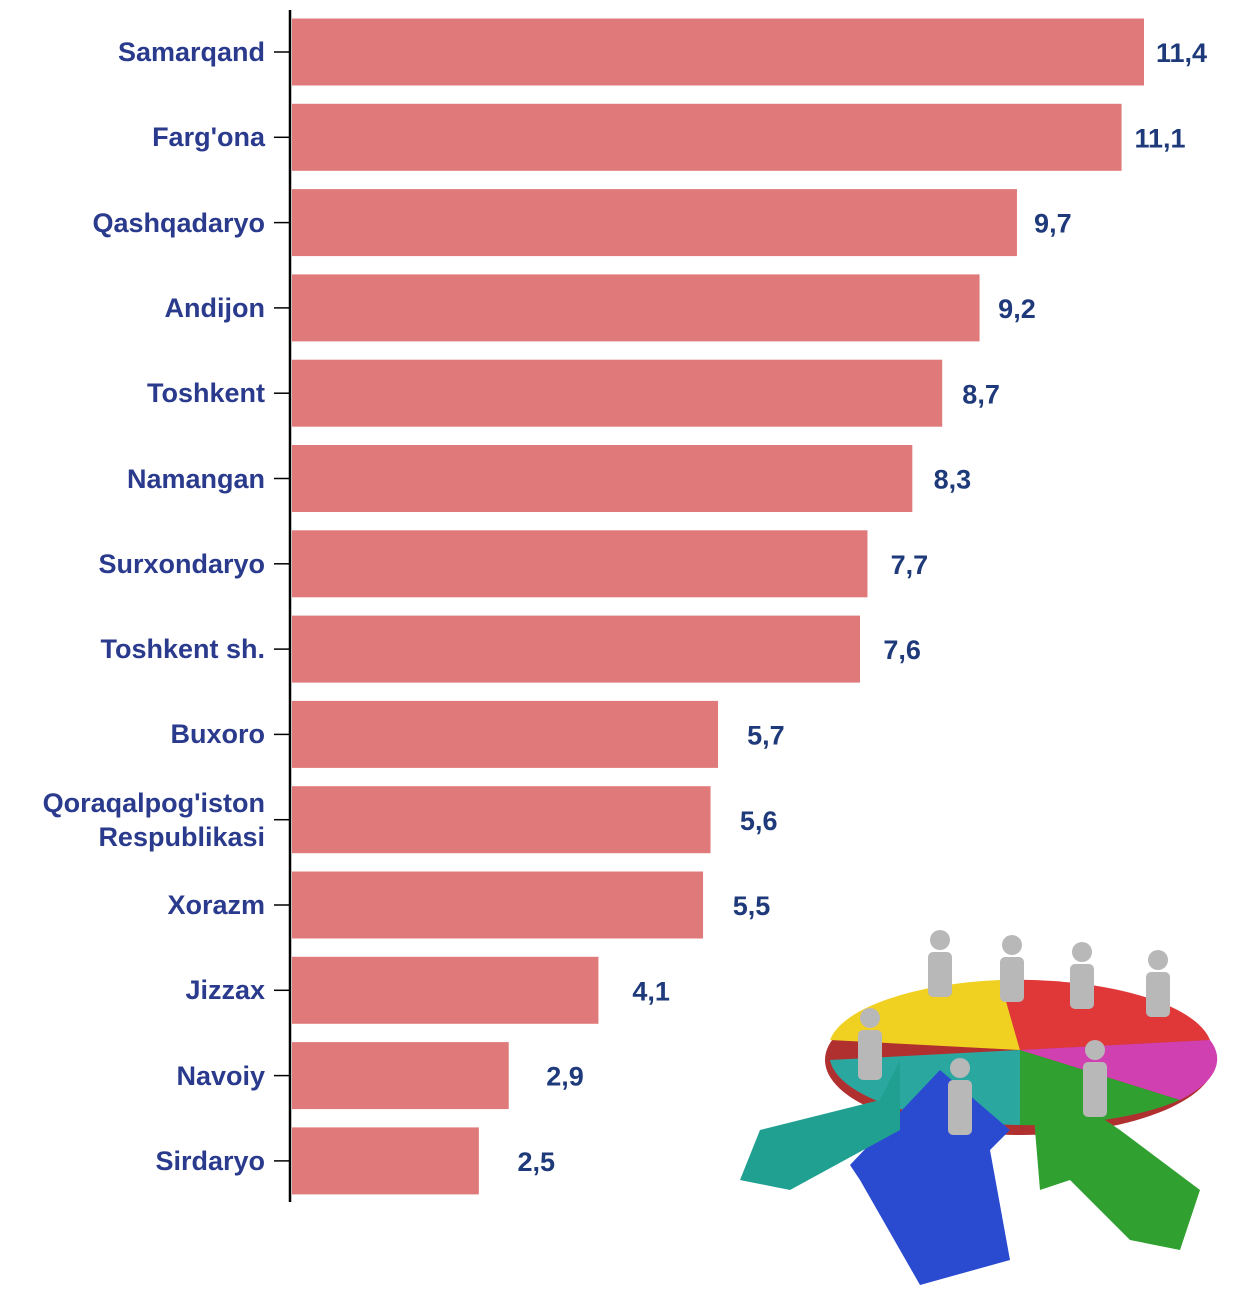 This screenshot has width=1233, height=1290. Describe the element at coordinates (979, 1107) in the screenshot. I see `illustration` at that location.